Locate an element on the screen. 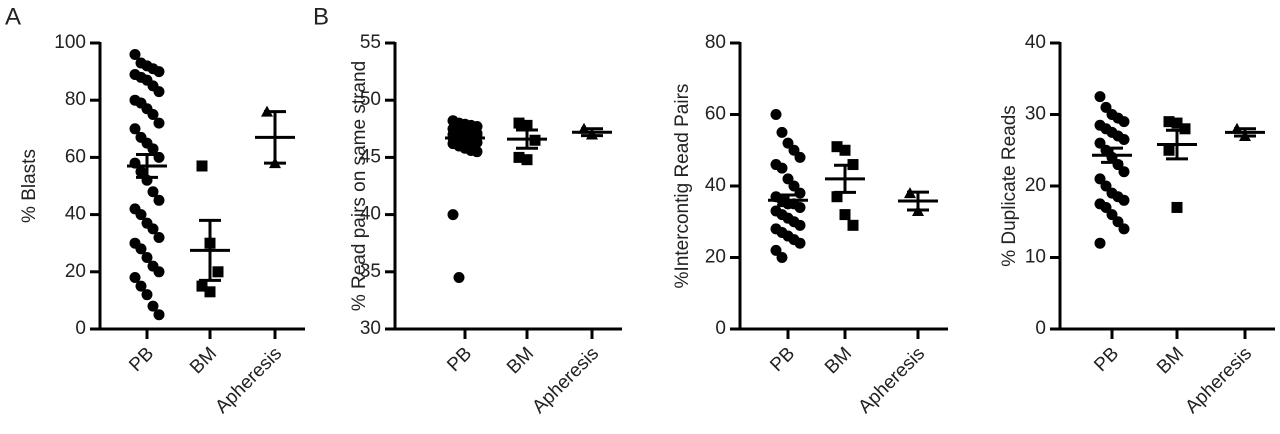  y-tick-label: 45 is located at coordinates (370, 156).